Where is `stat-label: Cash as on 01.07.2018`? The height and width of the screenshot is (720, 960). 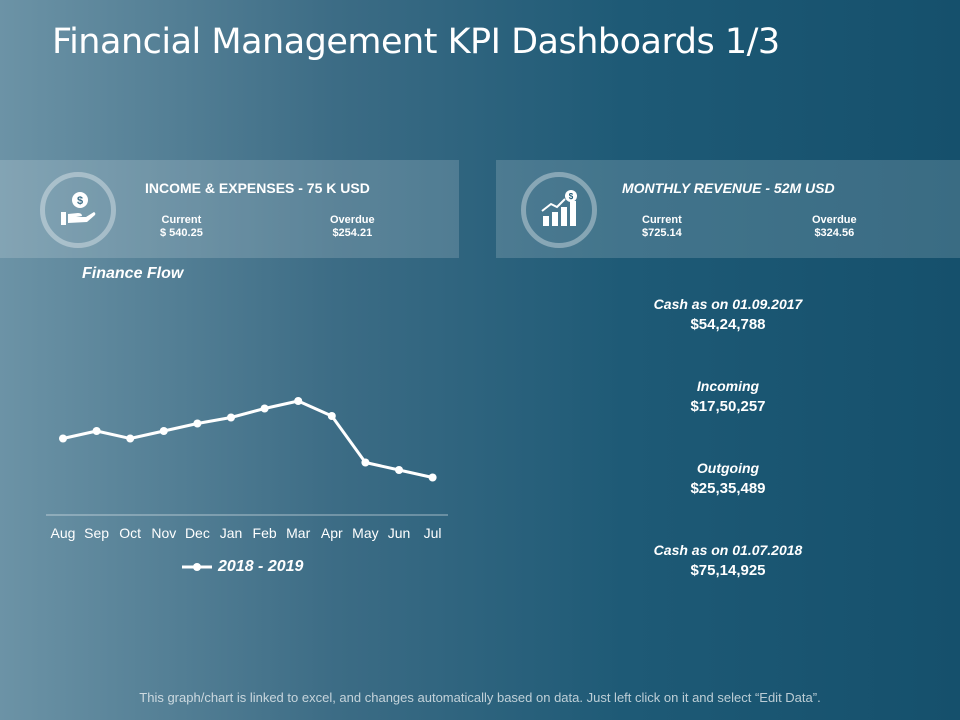 stat-label: Cash as on 01.07.2018 is located at coordinates (728, 550).